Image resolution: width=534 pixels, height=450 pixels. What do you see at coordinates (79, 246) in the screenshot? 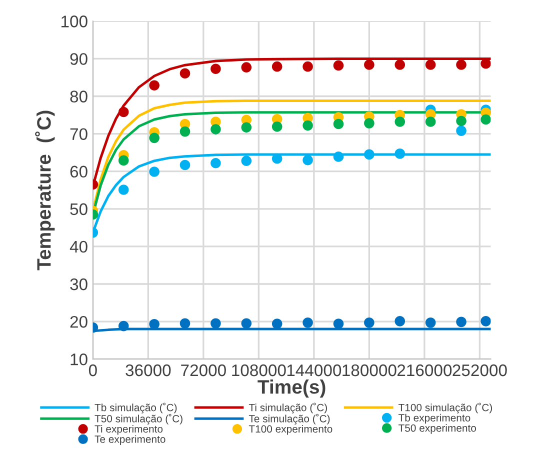
I see `y-tick-label: 40` at bounding box center [79, 246].